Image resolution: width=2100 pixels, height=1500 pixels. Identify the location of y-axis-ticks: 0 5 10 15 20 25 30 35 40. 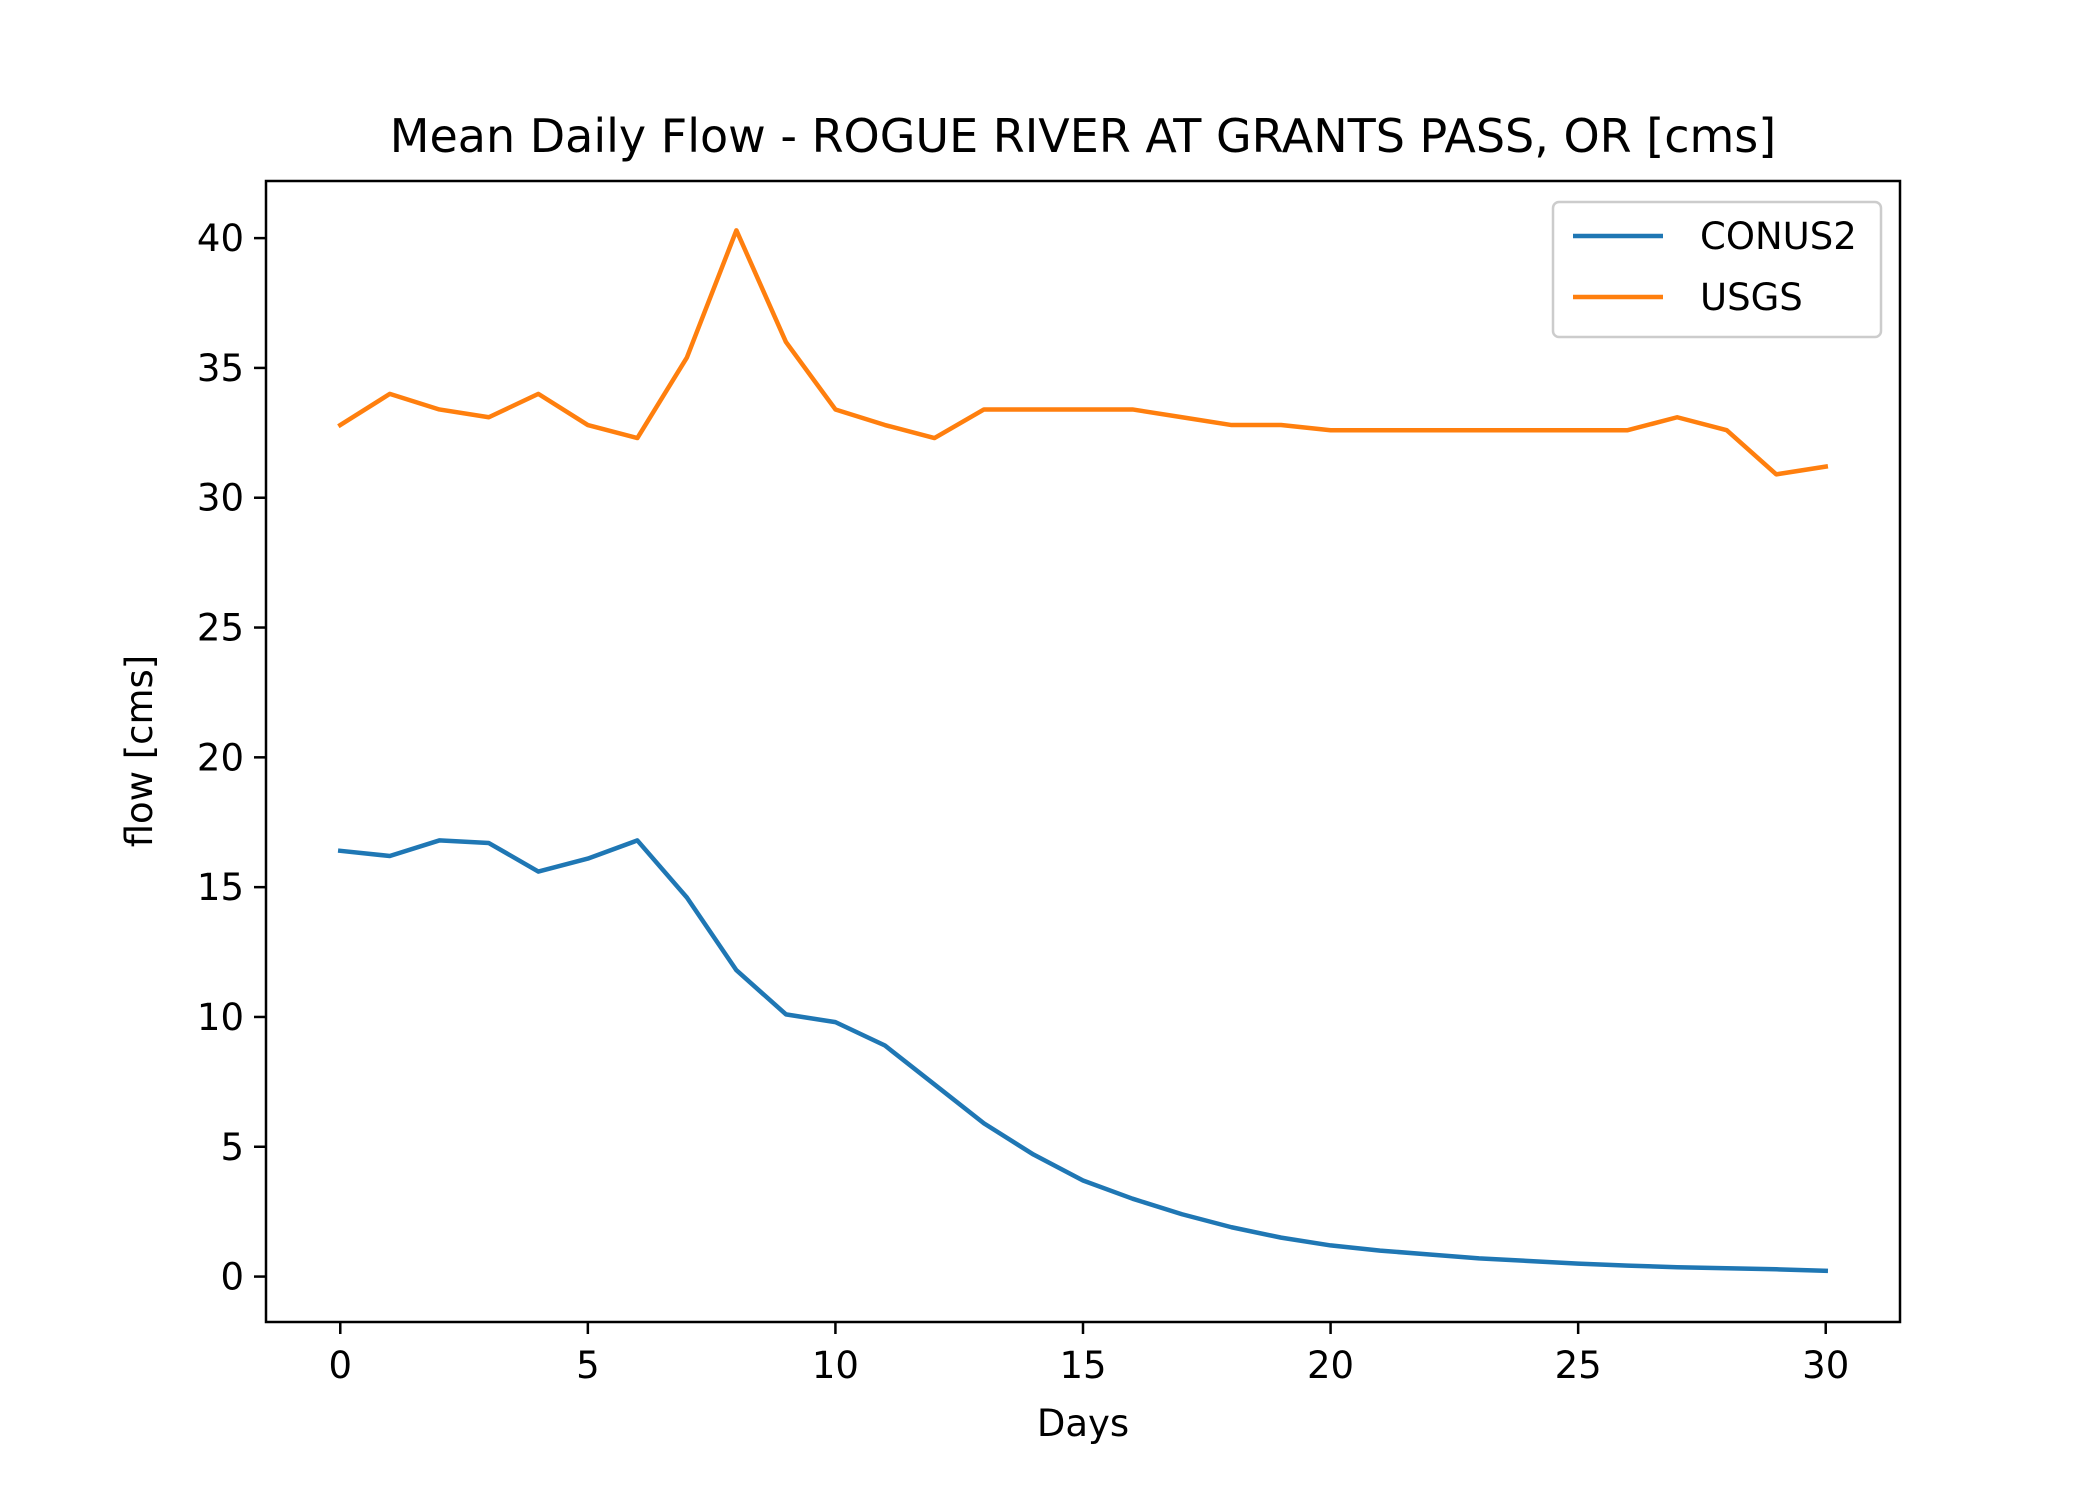
(231, 758).